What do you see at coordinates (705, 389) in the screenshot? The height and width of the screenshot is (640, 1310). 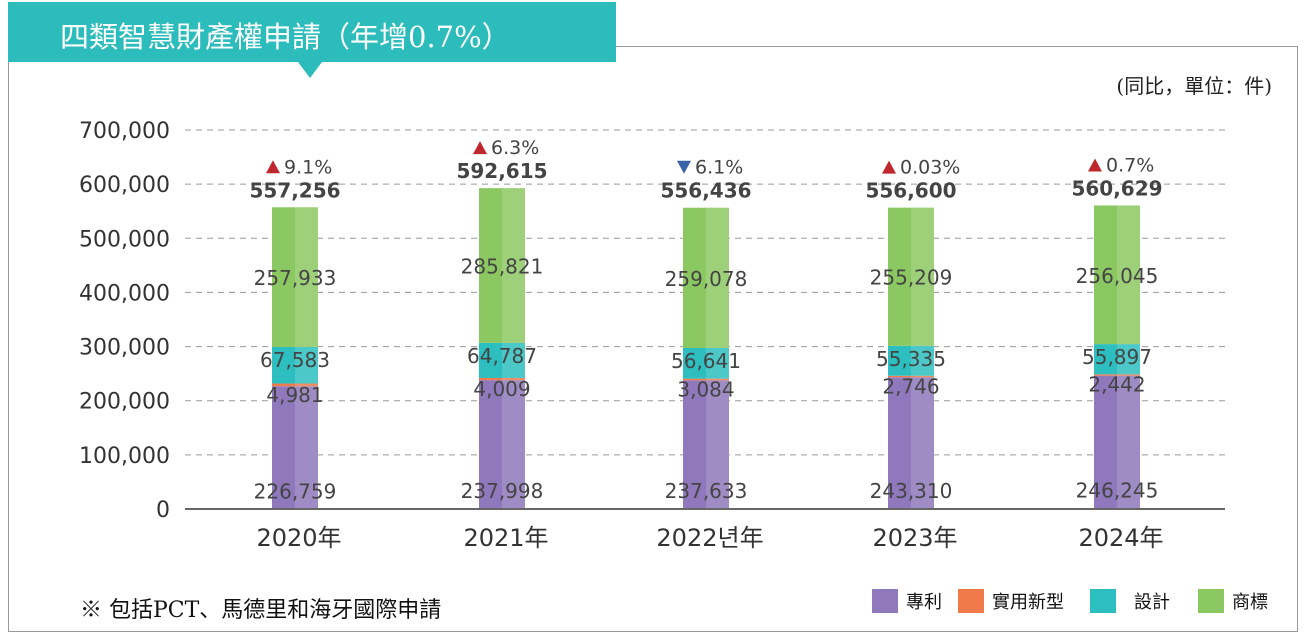 I see `data-label-utility: 3,084` at bounding box center [705, 389].